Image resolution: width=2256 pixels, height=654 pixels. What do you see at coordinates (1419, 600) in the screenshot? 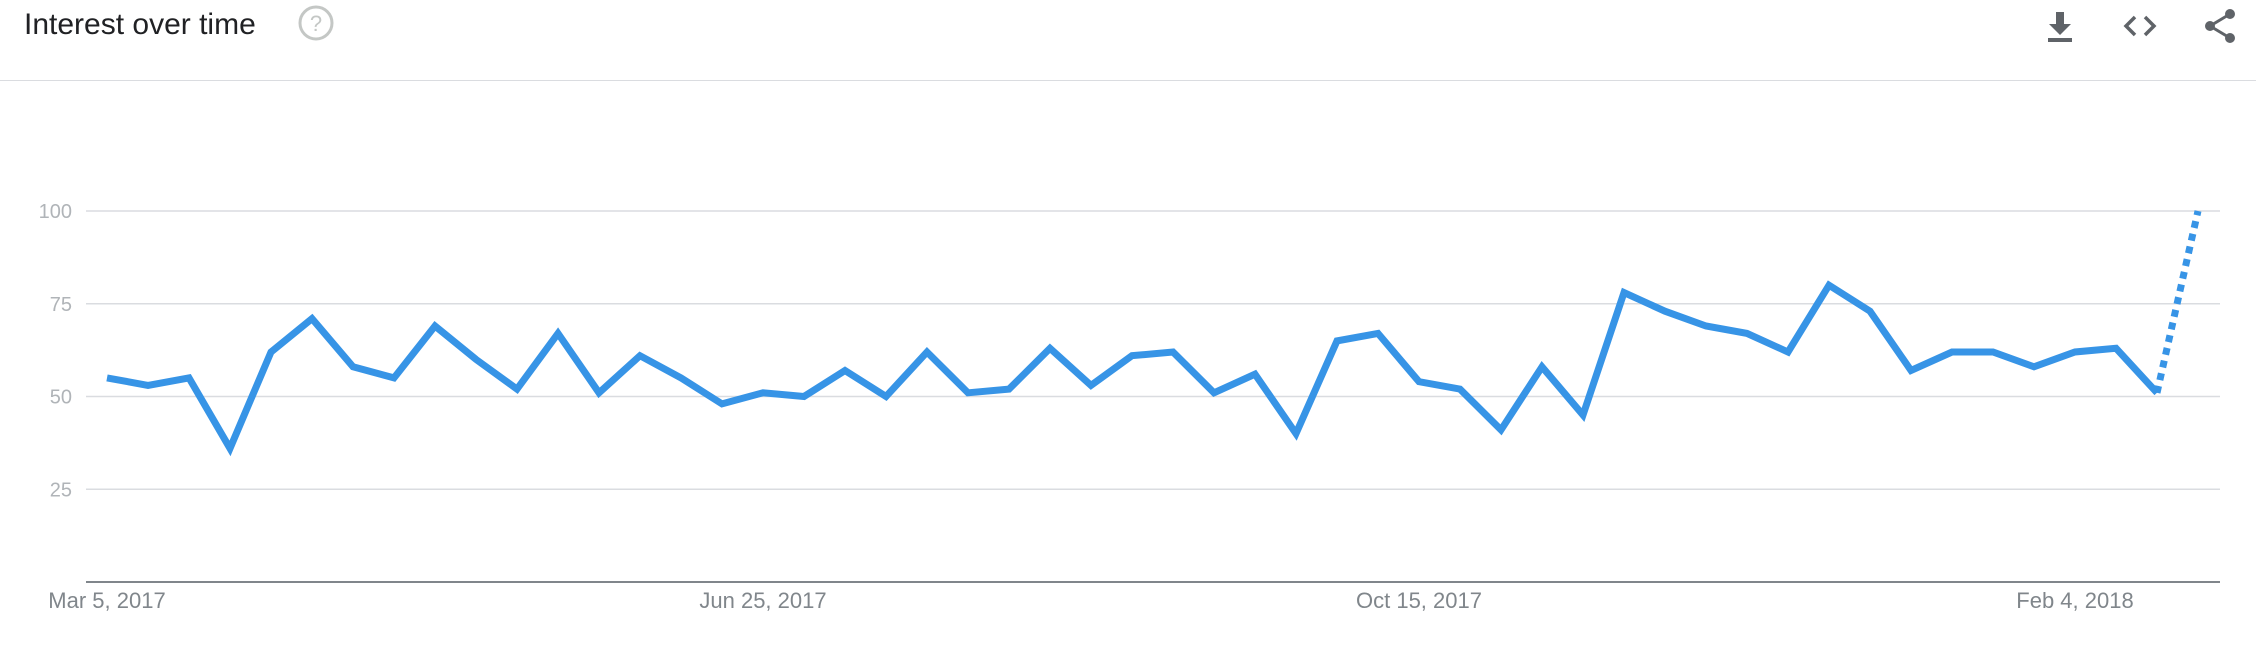
I see `x-tick-label: Oct 15, 2017` at bounding box center [1419, 600].